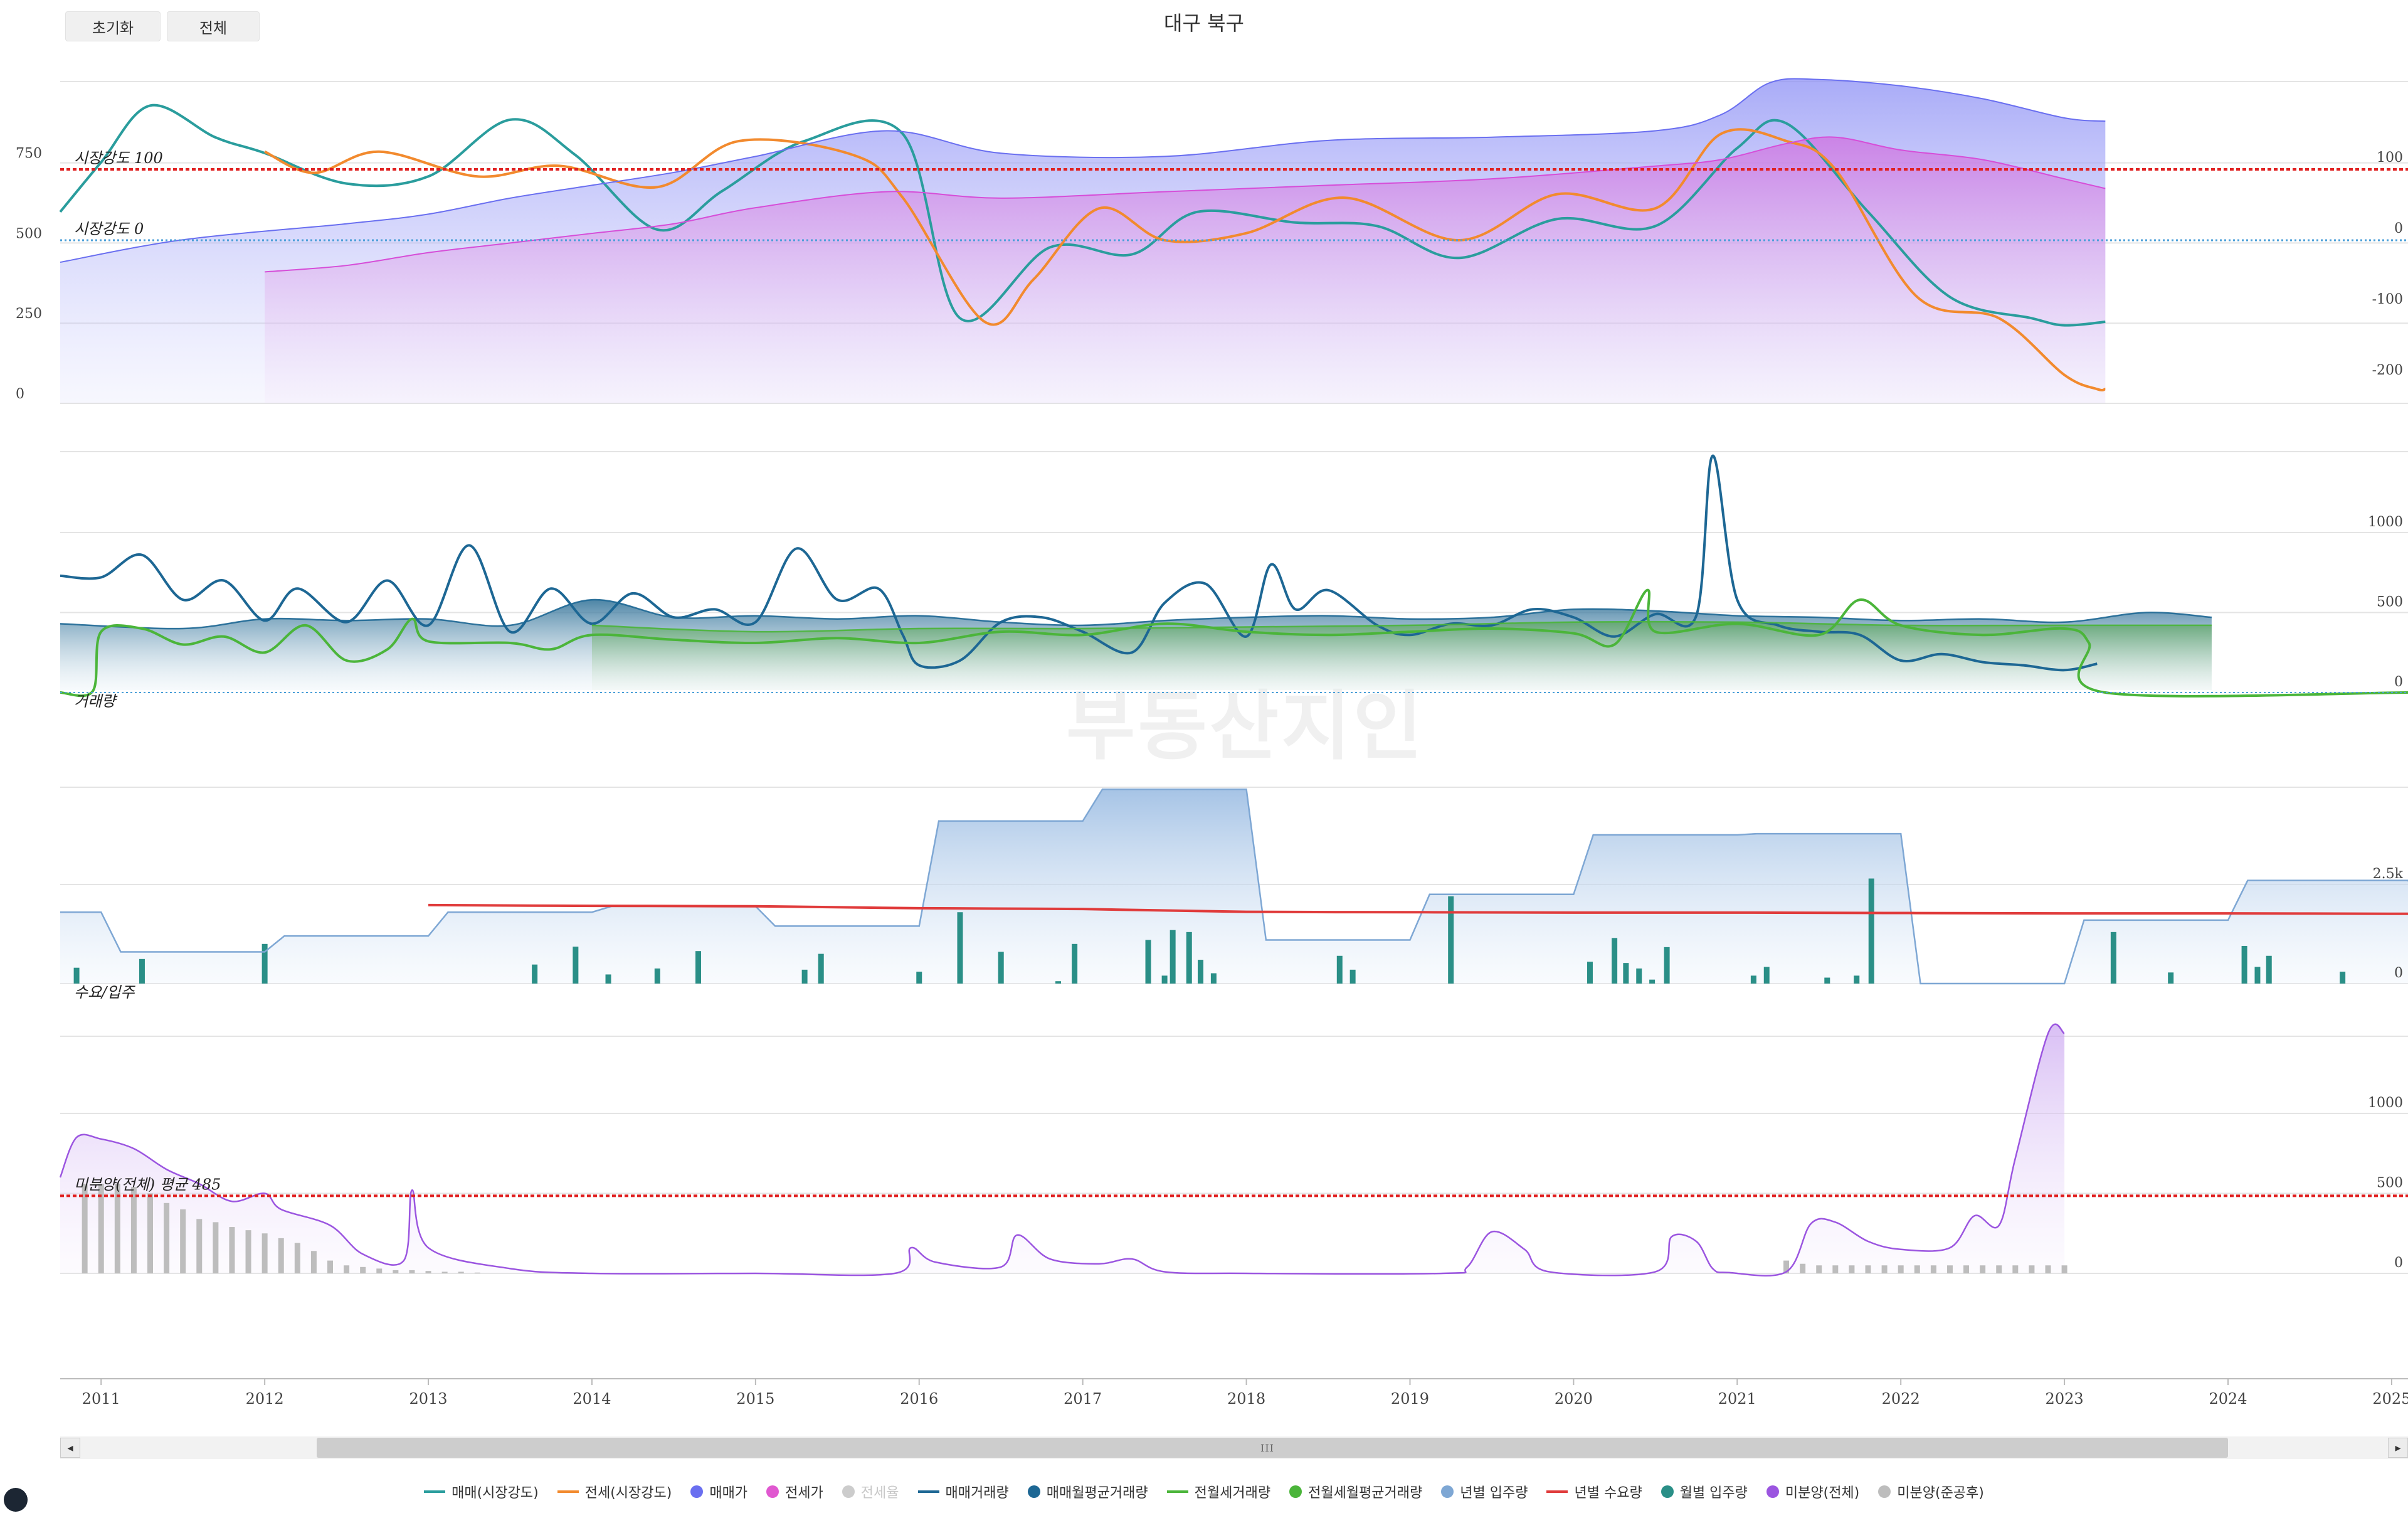 Image resolution: width=2408 pixels, height=1518 pixels. I want to click on chart-title: 대구 북구, so click(1204, 23).